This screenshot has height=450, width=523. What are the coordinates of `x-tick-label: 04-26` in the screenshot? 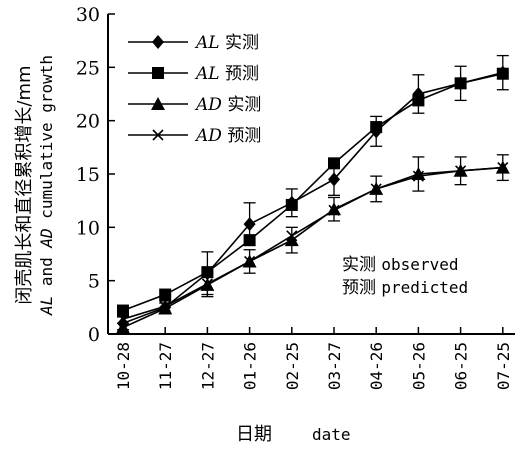 It's located at (376, 366).